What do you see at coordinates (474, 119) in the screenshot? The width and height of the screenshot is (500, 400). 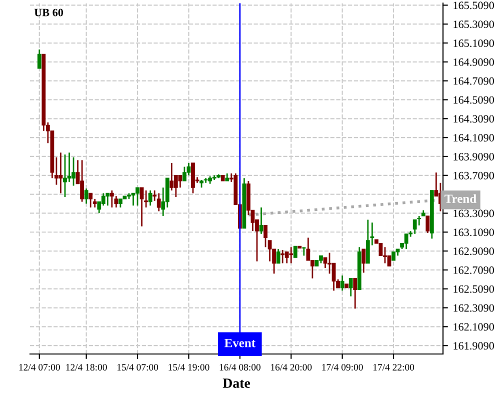 I see `y-tick-label: 164.3090` at bounding box center [474, 119].